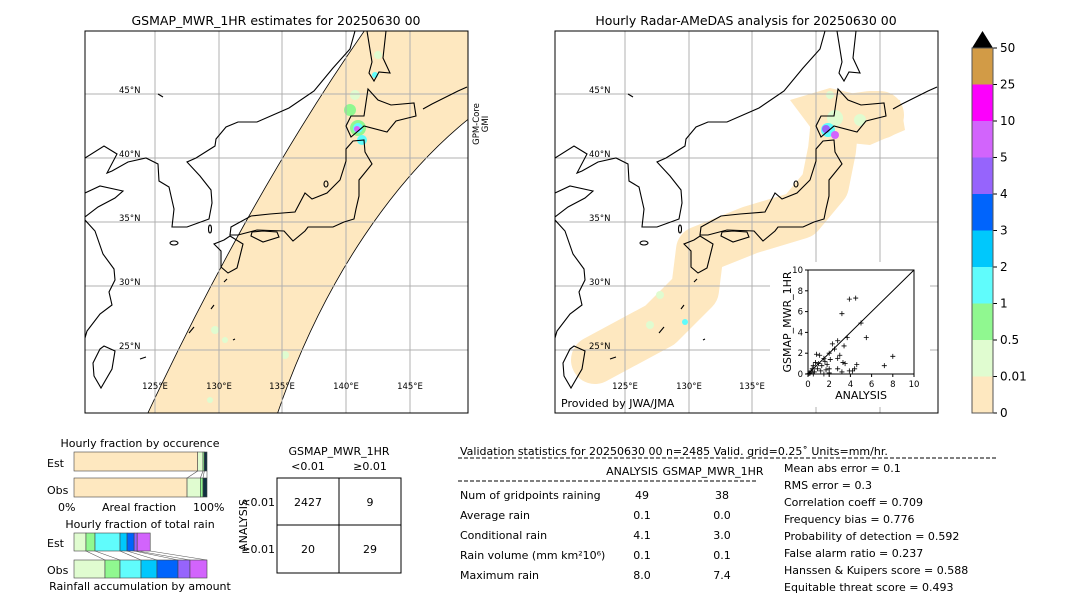 Image resolution: width=1080 pixels, height=612 pixels. Describe the element at coordinates (56, 543) in the screenshot. I see `rain-est-label: Est` at that location.